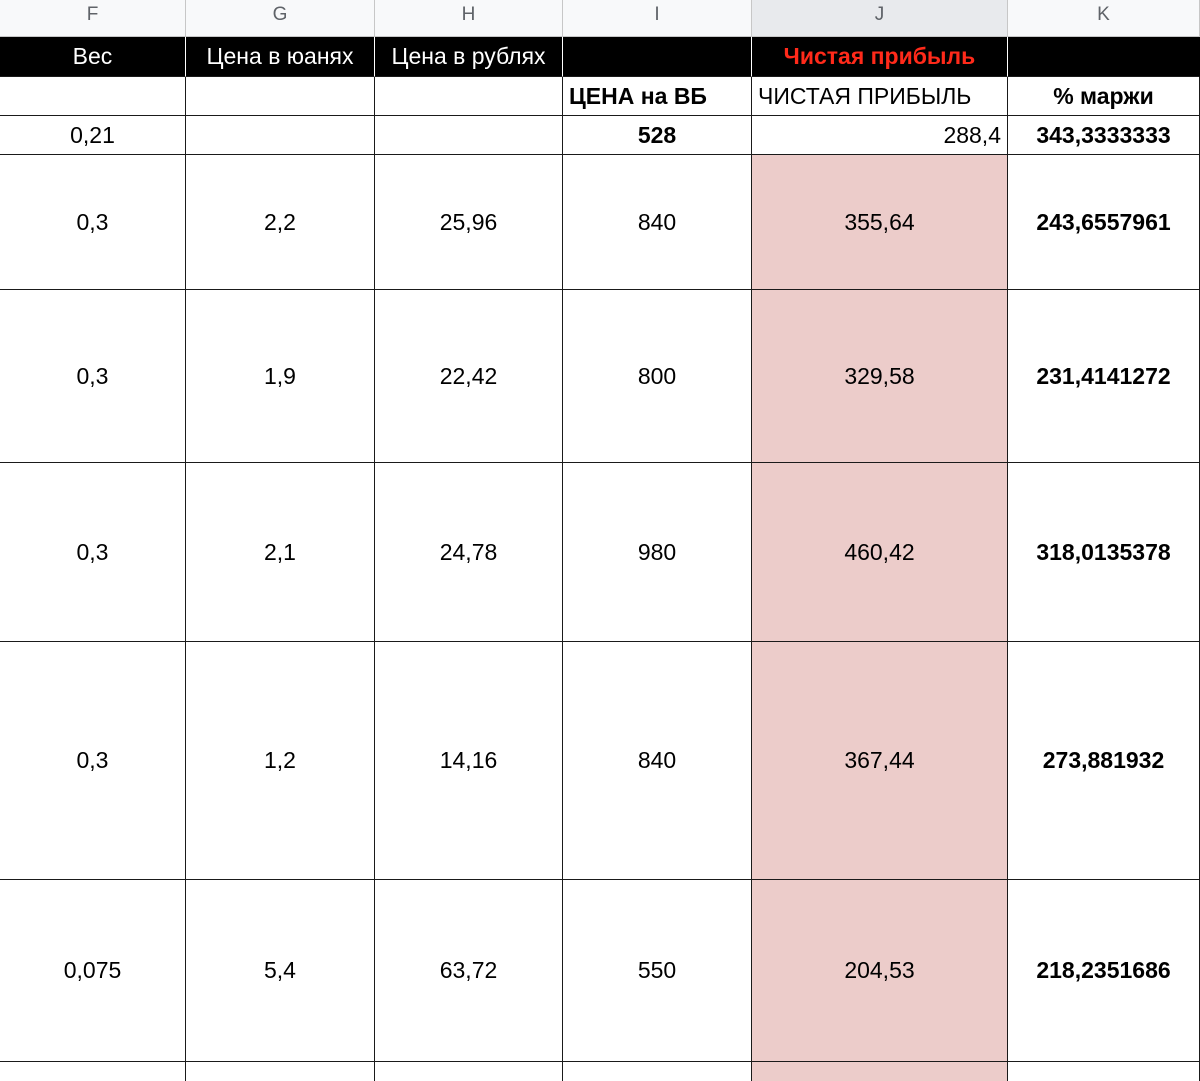 Image resolution: width=1200 pixels, height=1081 pixels. I want to click on data-cell-k-row1: 343,3333333, so click(1104, 135).